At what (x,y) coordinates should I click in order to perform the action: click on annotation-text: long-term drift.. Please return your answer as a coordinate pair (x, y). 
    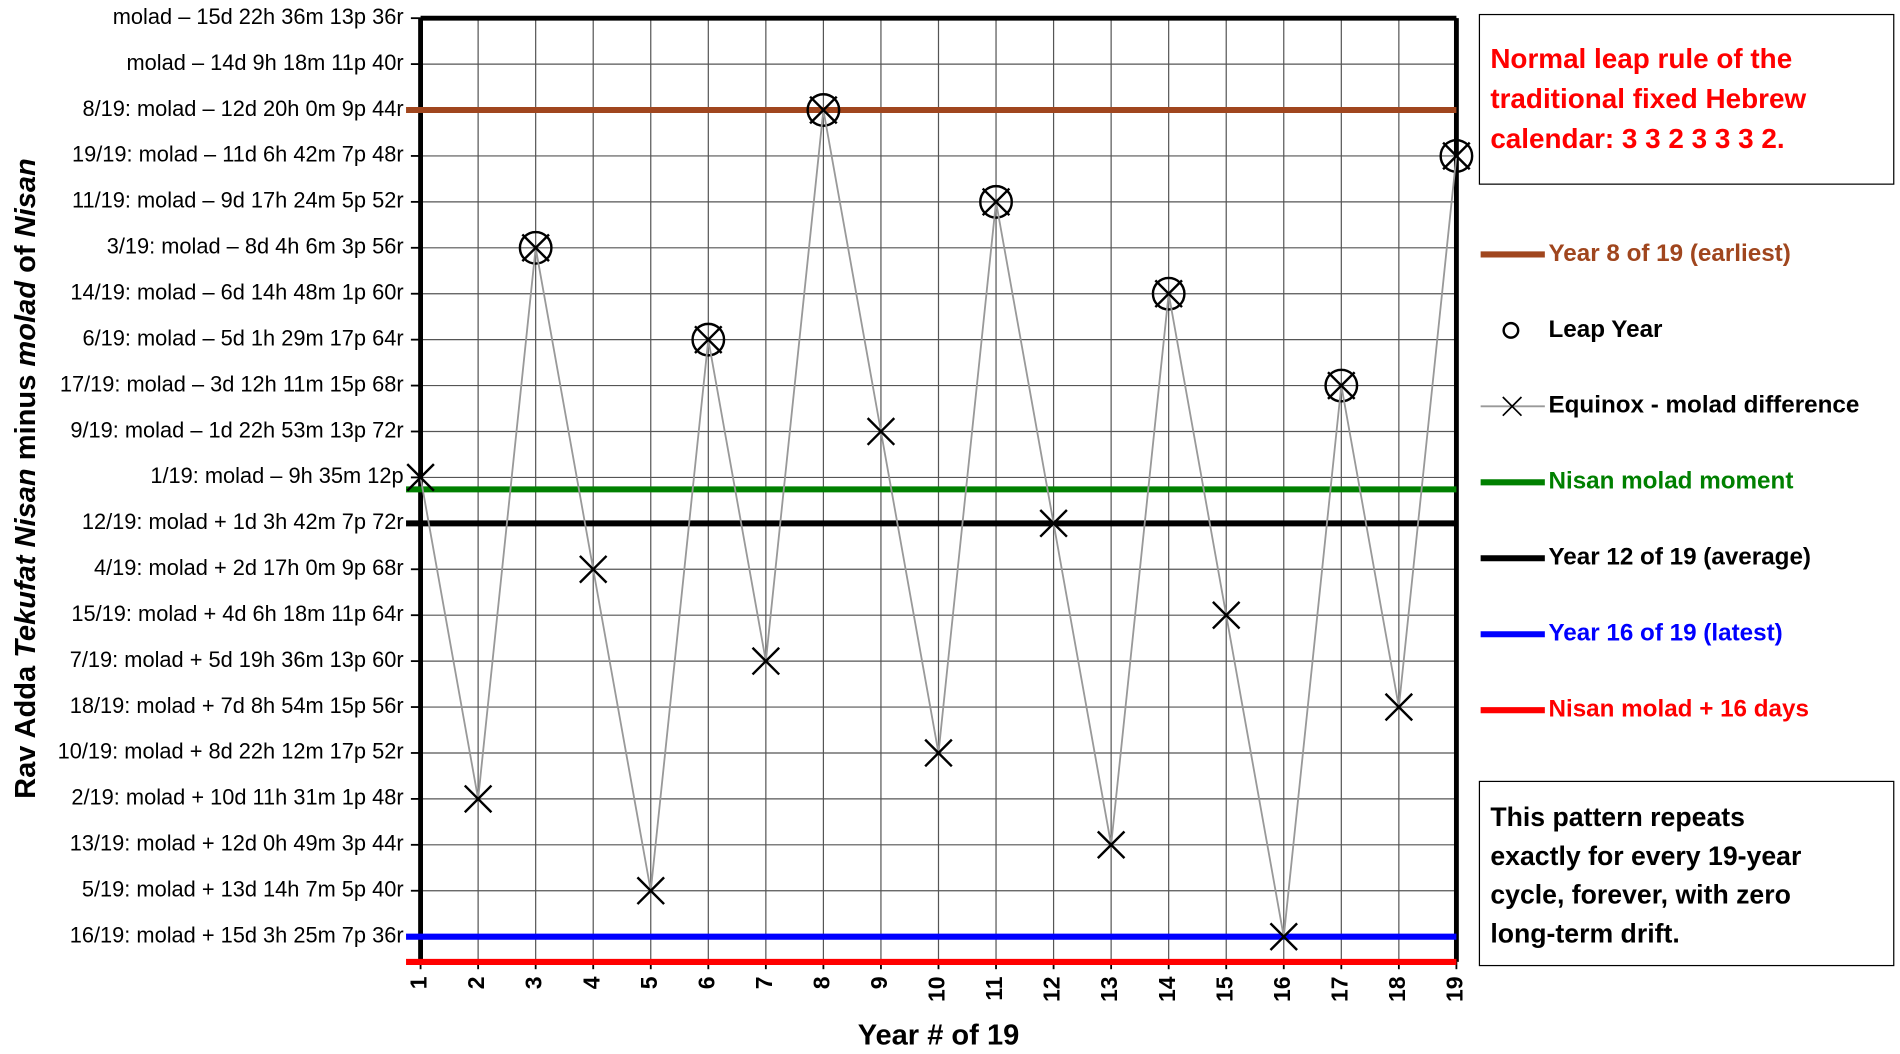
    Looking at the image, I should click on (1584, 933).